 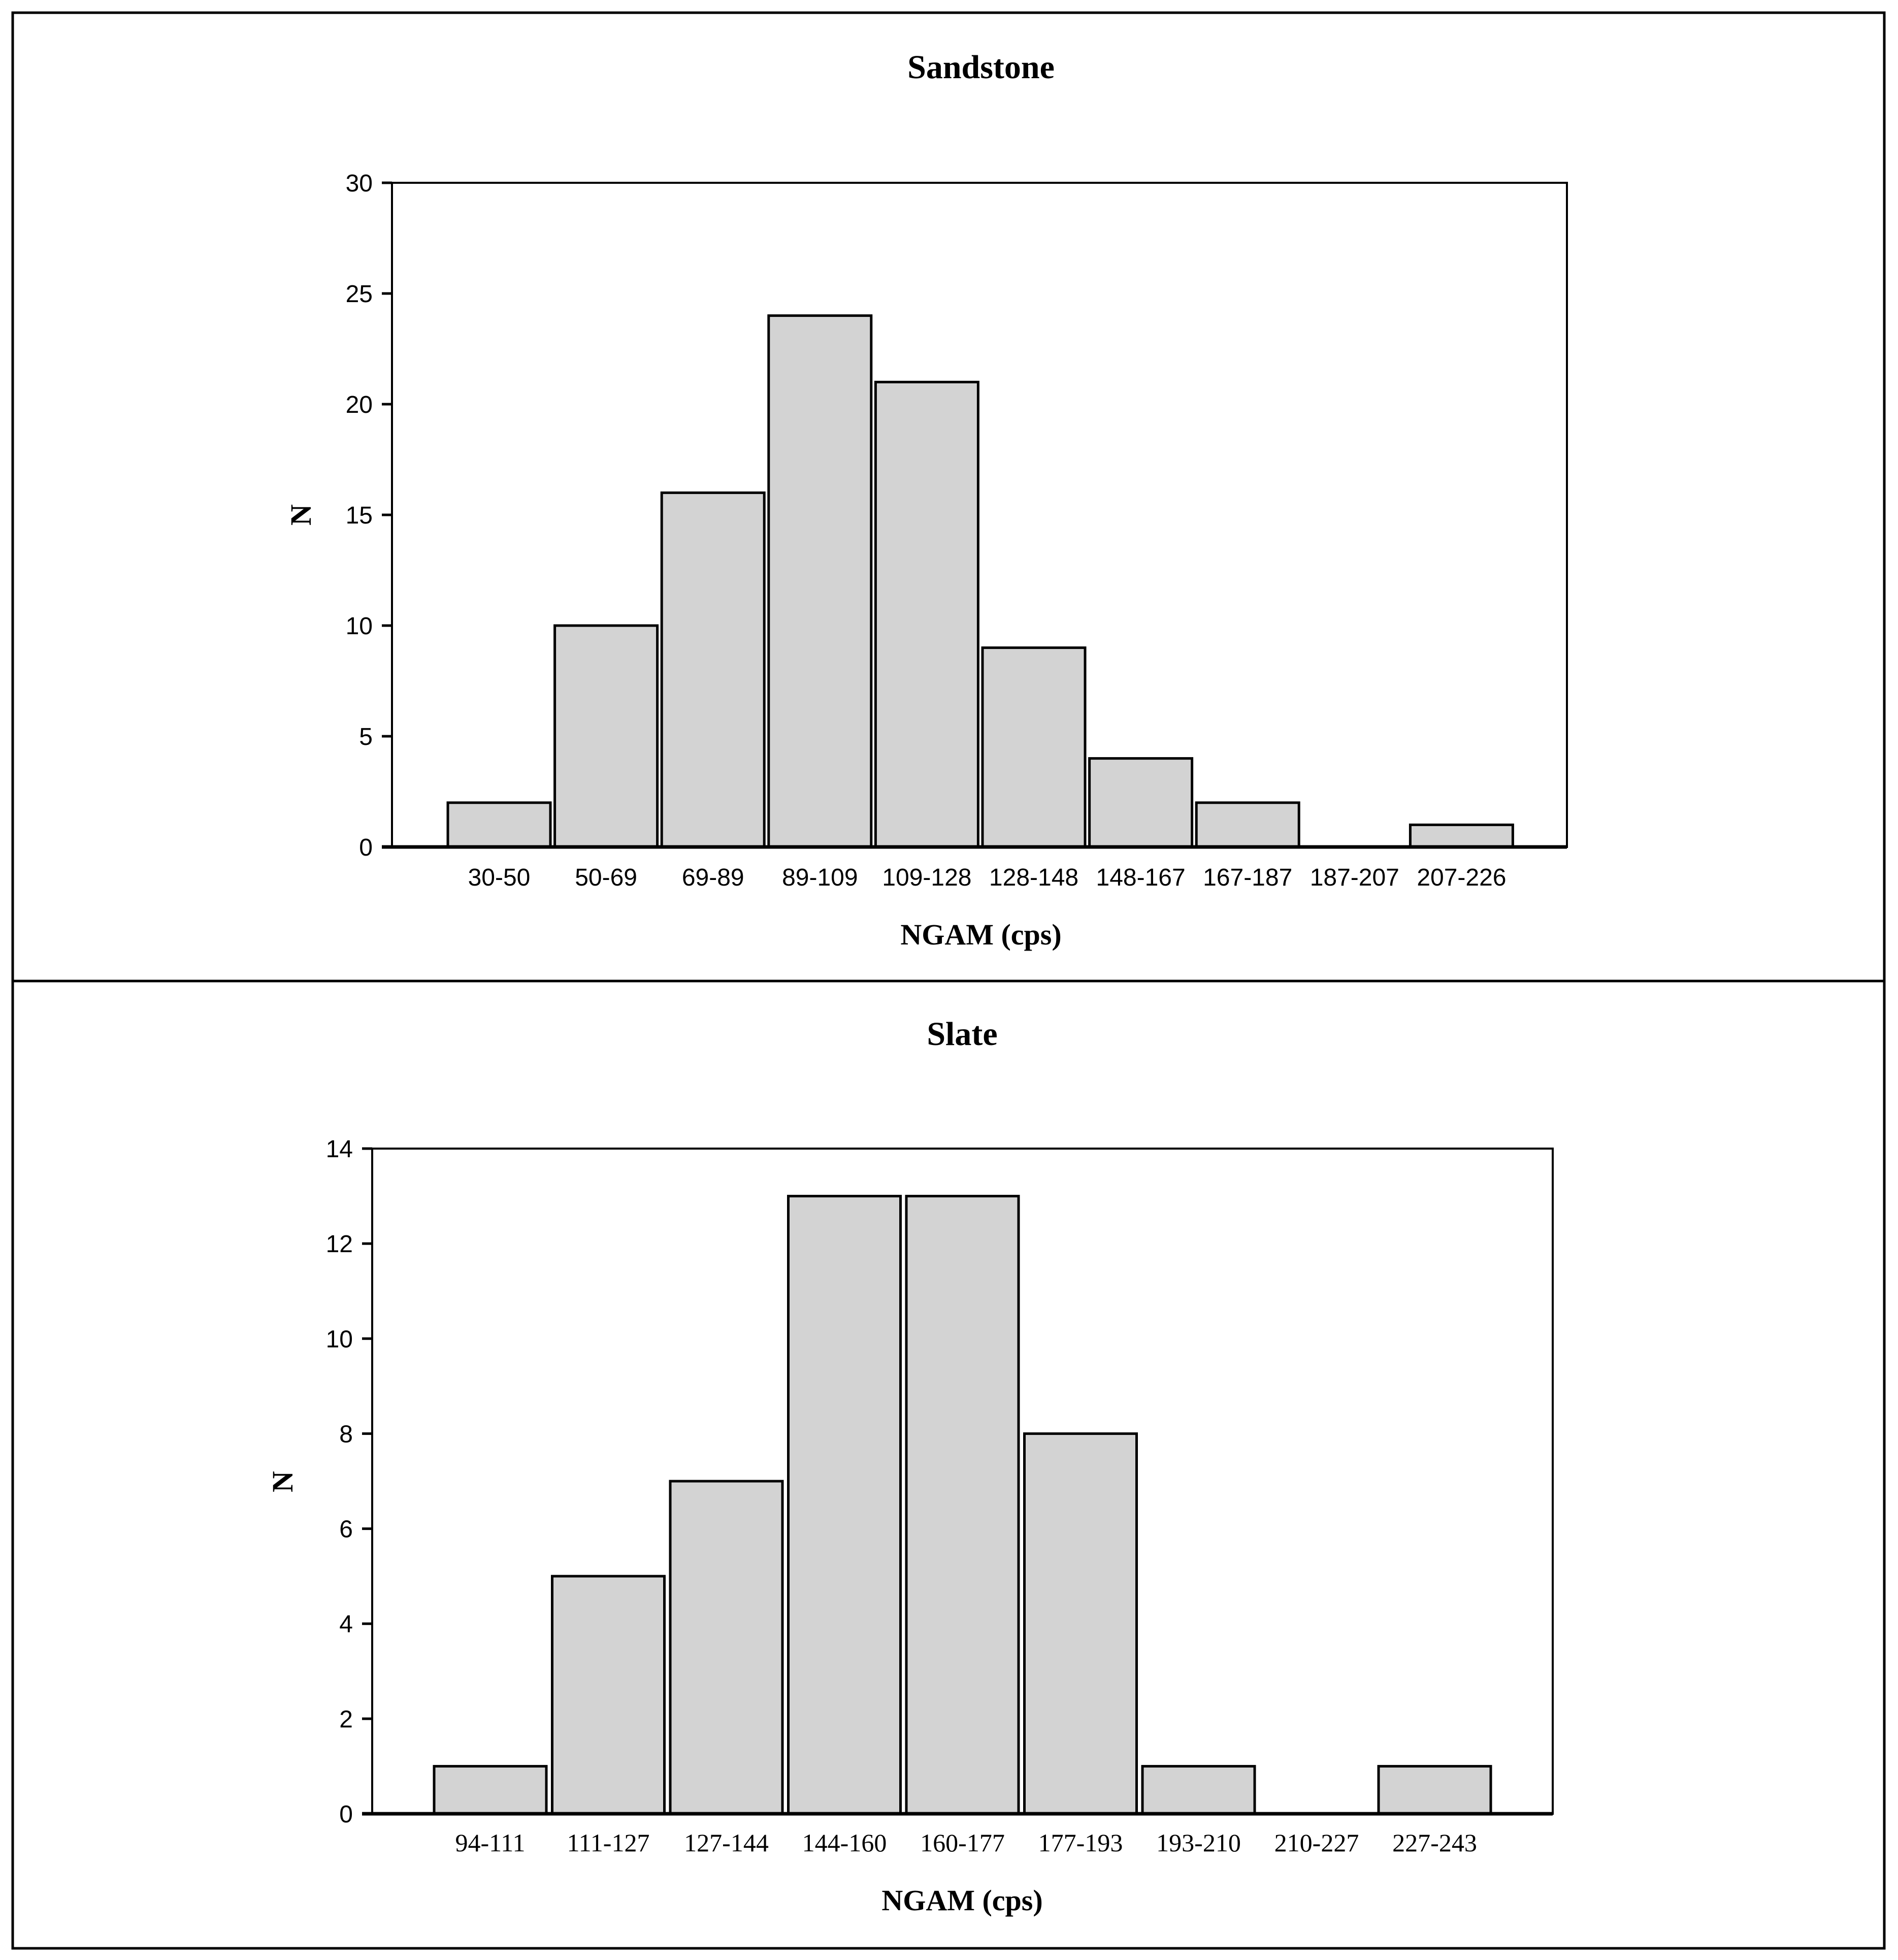 What do you see at coordinates (962, 1034) in the screenshot?
I see `chart-title: Slate` at bounding box center [962, 1034].